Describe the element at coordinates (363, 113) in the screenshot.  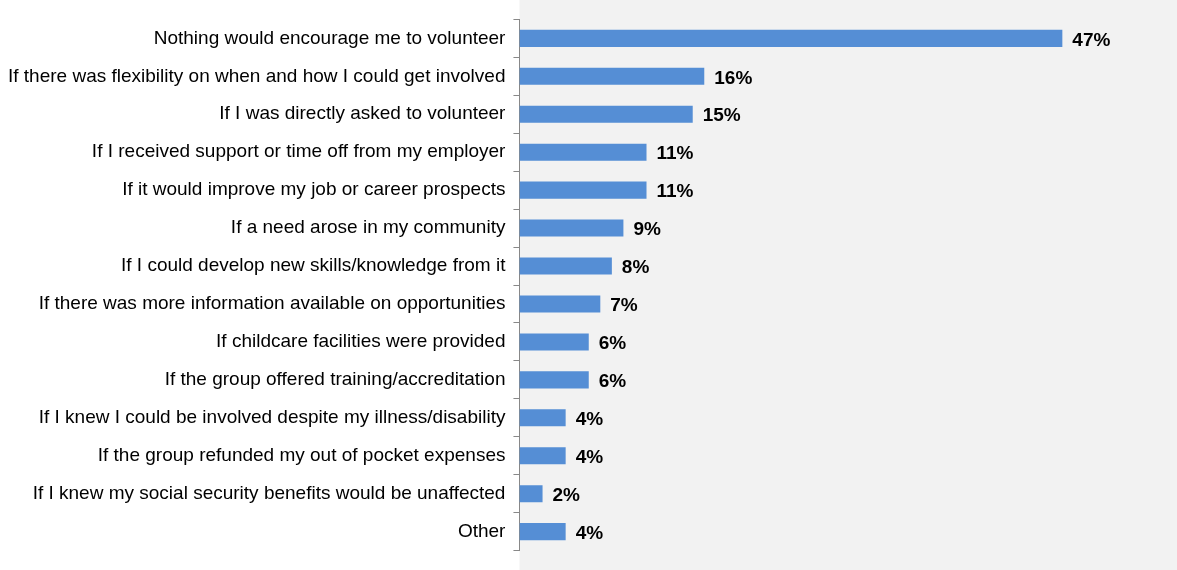
I see `y-tick-label: If I was directly asked to volunteer` at that location.